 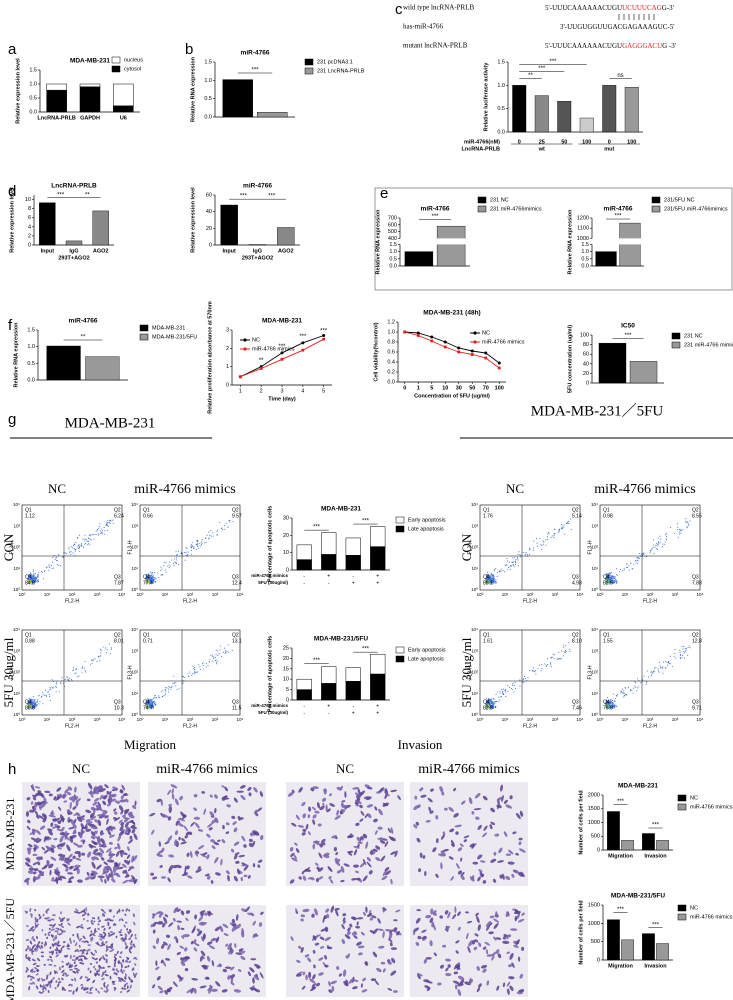 What do you see at coordinates (451, 241) in the screenshot?
I see `axis-break` at bounding box center [451, 241].